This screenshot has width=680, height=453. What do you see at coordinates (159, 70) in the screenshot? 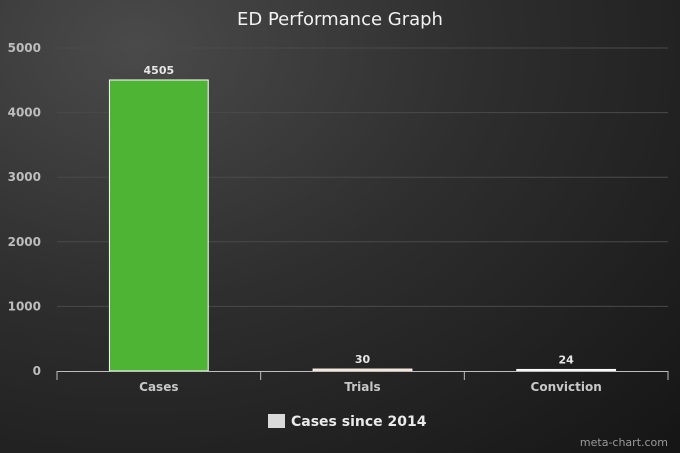
I see `data-label: 4505` at bounding box center [159, 70].